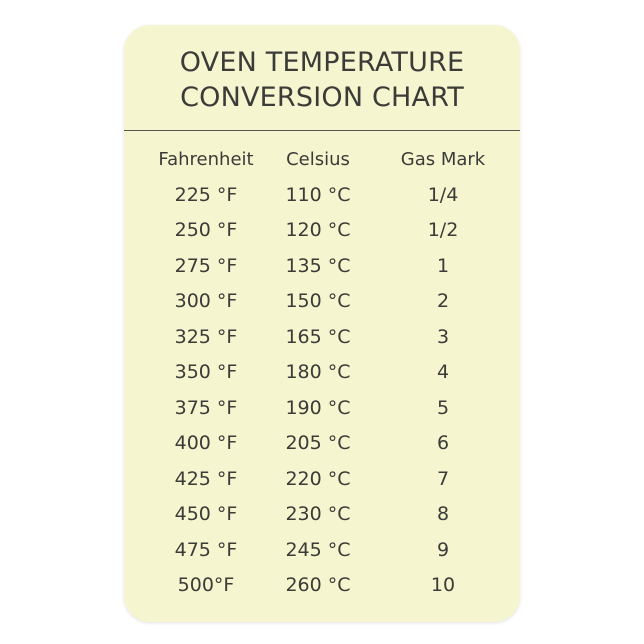 This screenshot has width=644, height=644. I want to click on gas-mark-cell: 2, so click(443, 301).